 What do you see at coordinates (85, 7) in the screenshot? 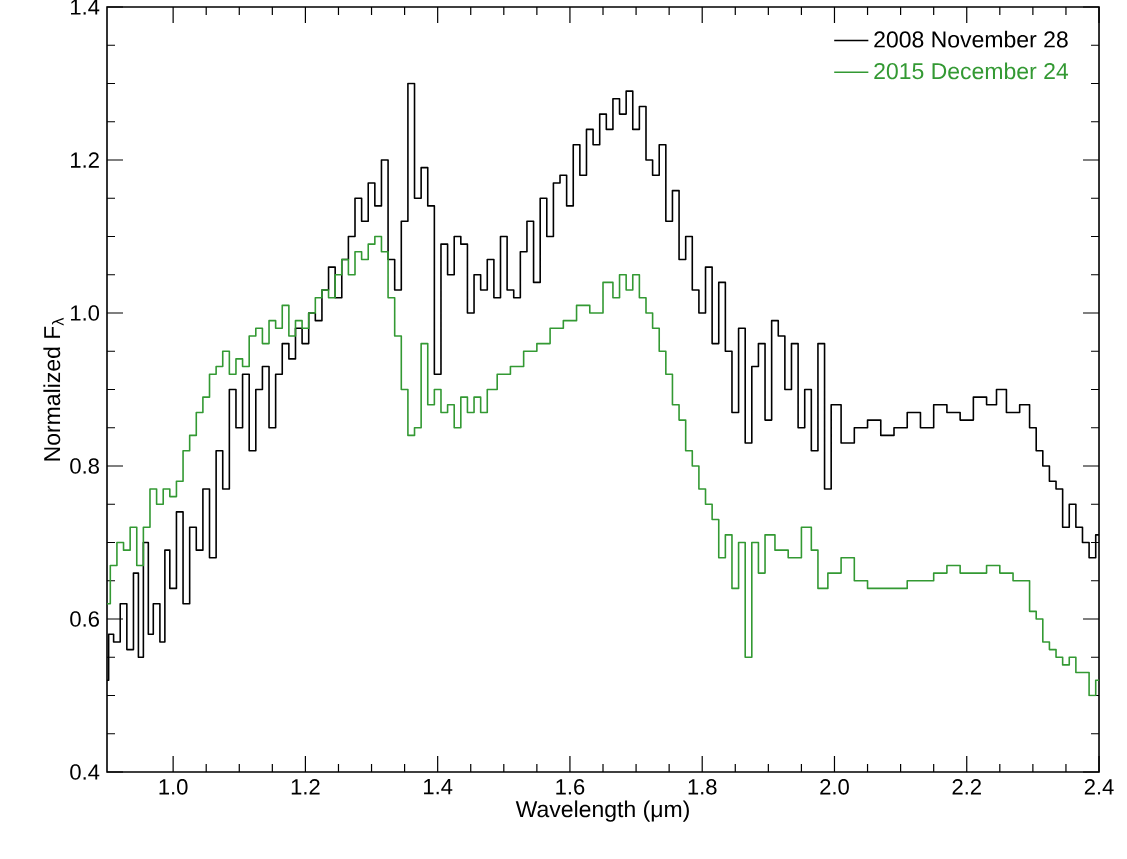
I see `y-tick-label: 1.4` at bounding box center [85, 7].